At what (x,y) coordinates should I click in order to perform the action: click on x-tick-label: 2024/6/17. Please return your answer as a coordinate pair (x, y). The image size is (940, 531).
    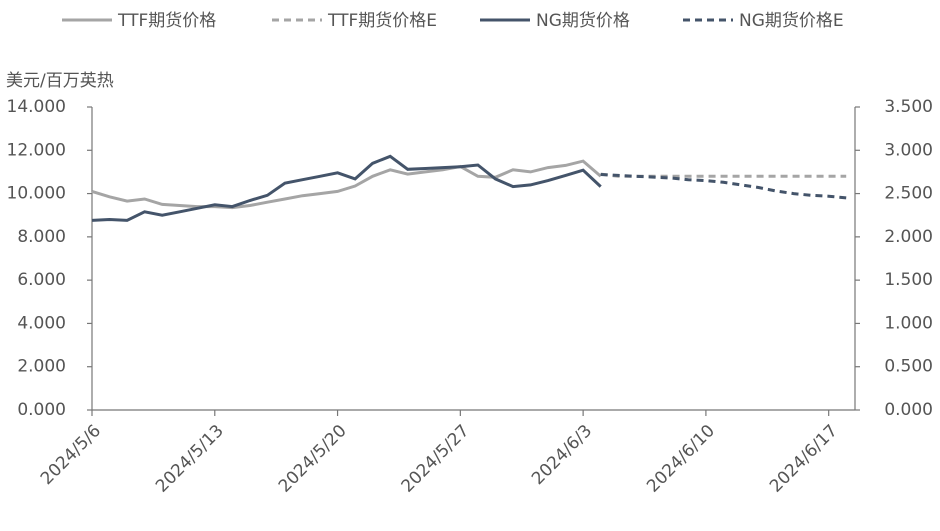
    Looking at the image, I should click on (804, 459).